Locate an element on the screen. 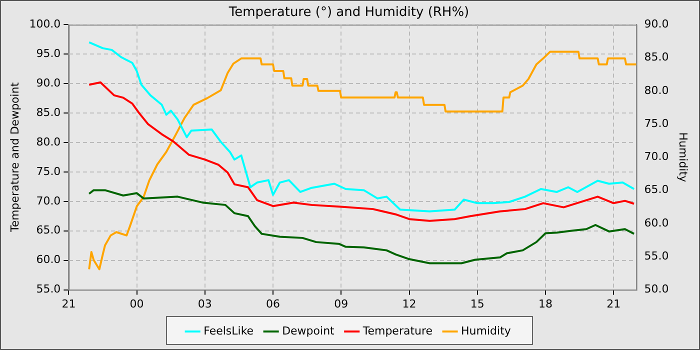 This screenshot has height=350, width=700. y-tick-label: 55.0 is located at coordinates (48, 289).